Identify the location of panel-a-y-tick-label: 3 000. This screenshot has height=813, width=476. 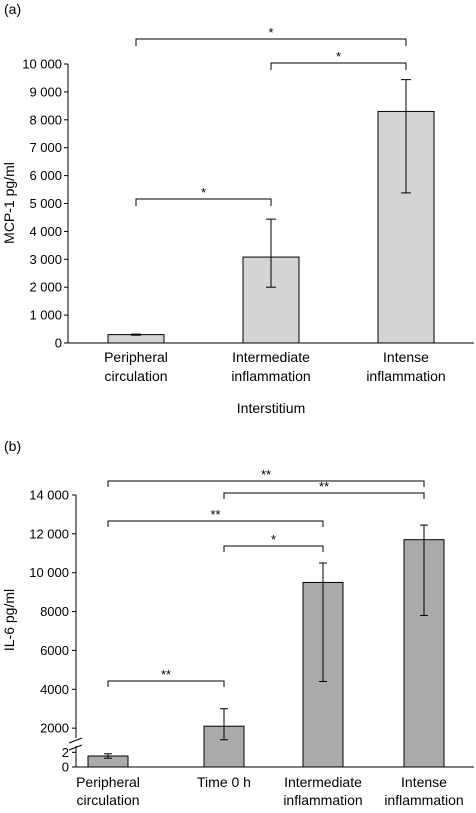
(45, 259).